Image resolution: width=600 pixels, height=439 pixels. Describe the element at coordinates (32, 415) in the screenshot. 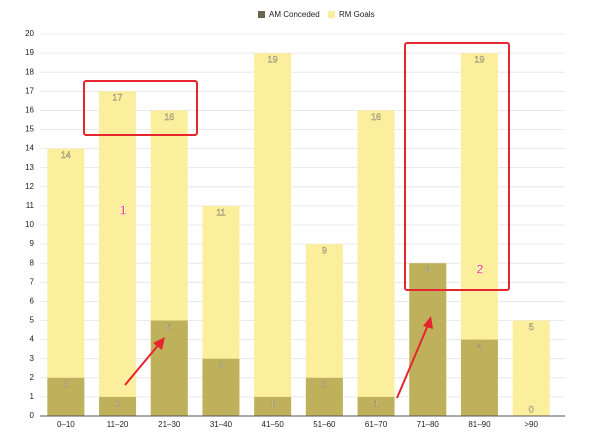

I see `y-tick-label: 0` at that location.